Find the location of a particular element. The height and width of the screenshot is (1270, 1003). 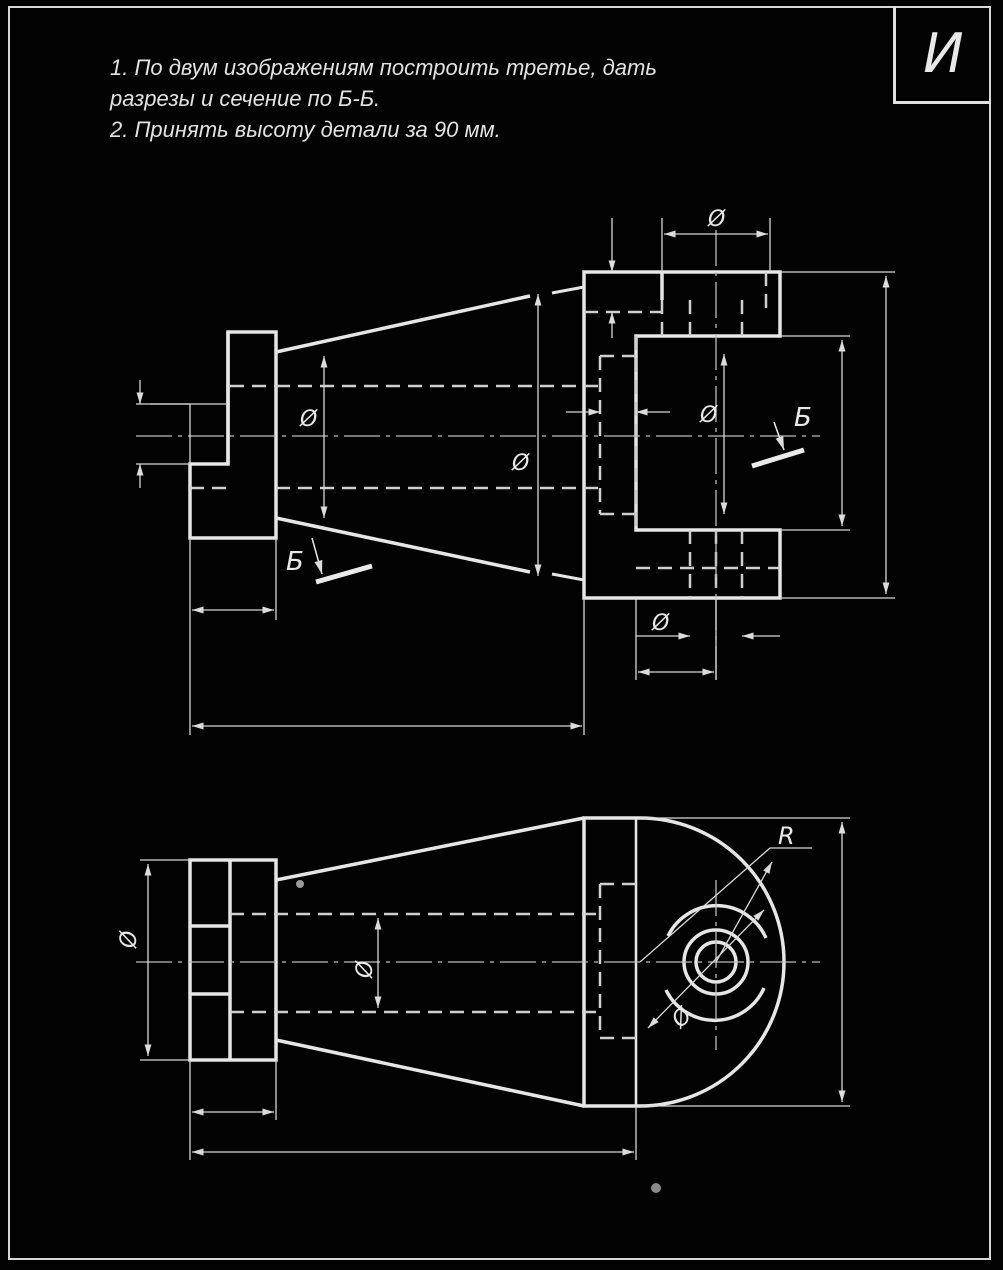

cone-bottom-edge is located at coordinates (403, 545).